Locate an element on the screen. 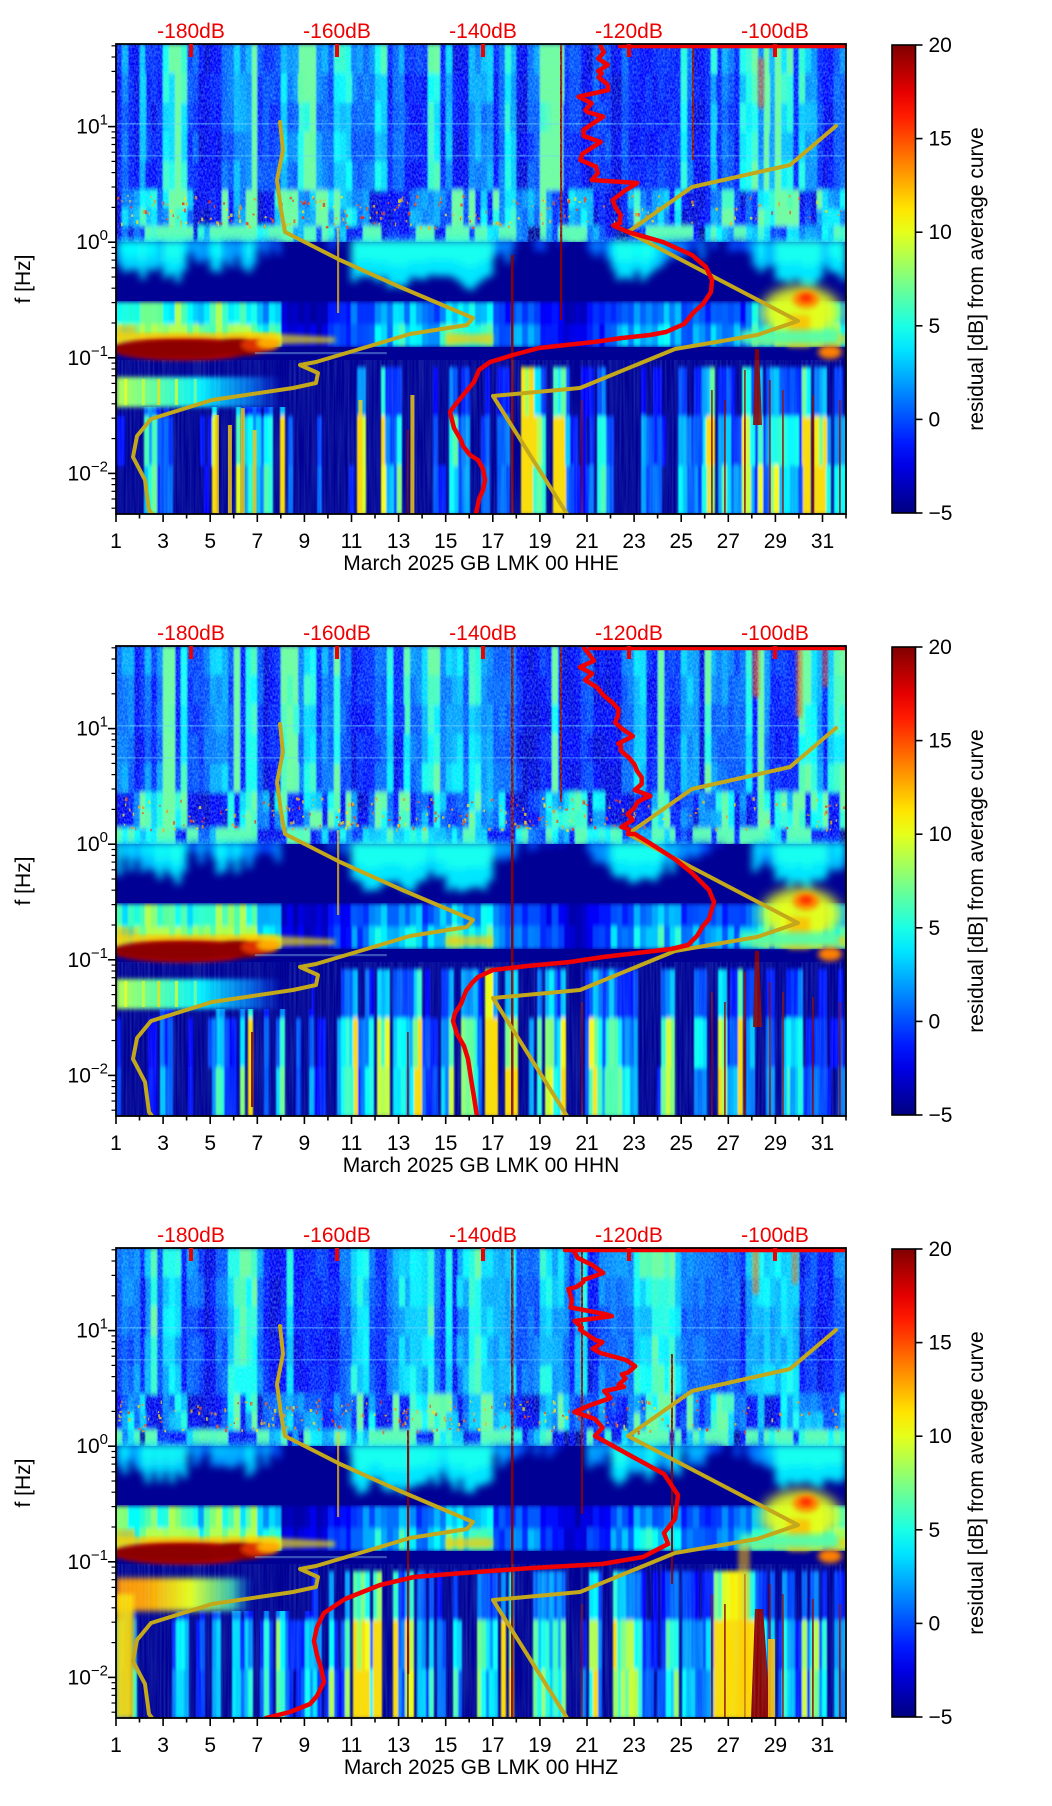 This screenshot has height=1806, width=1052. svg-text: March 2025 GB LMK 00 HHN is located at coordinates (481, 1165).